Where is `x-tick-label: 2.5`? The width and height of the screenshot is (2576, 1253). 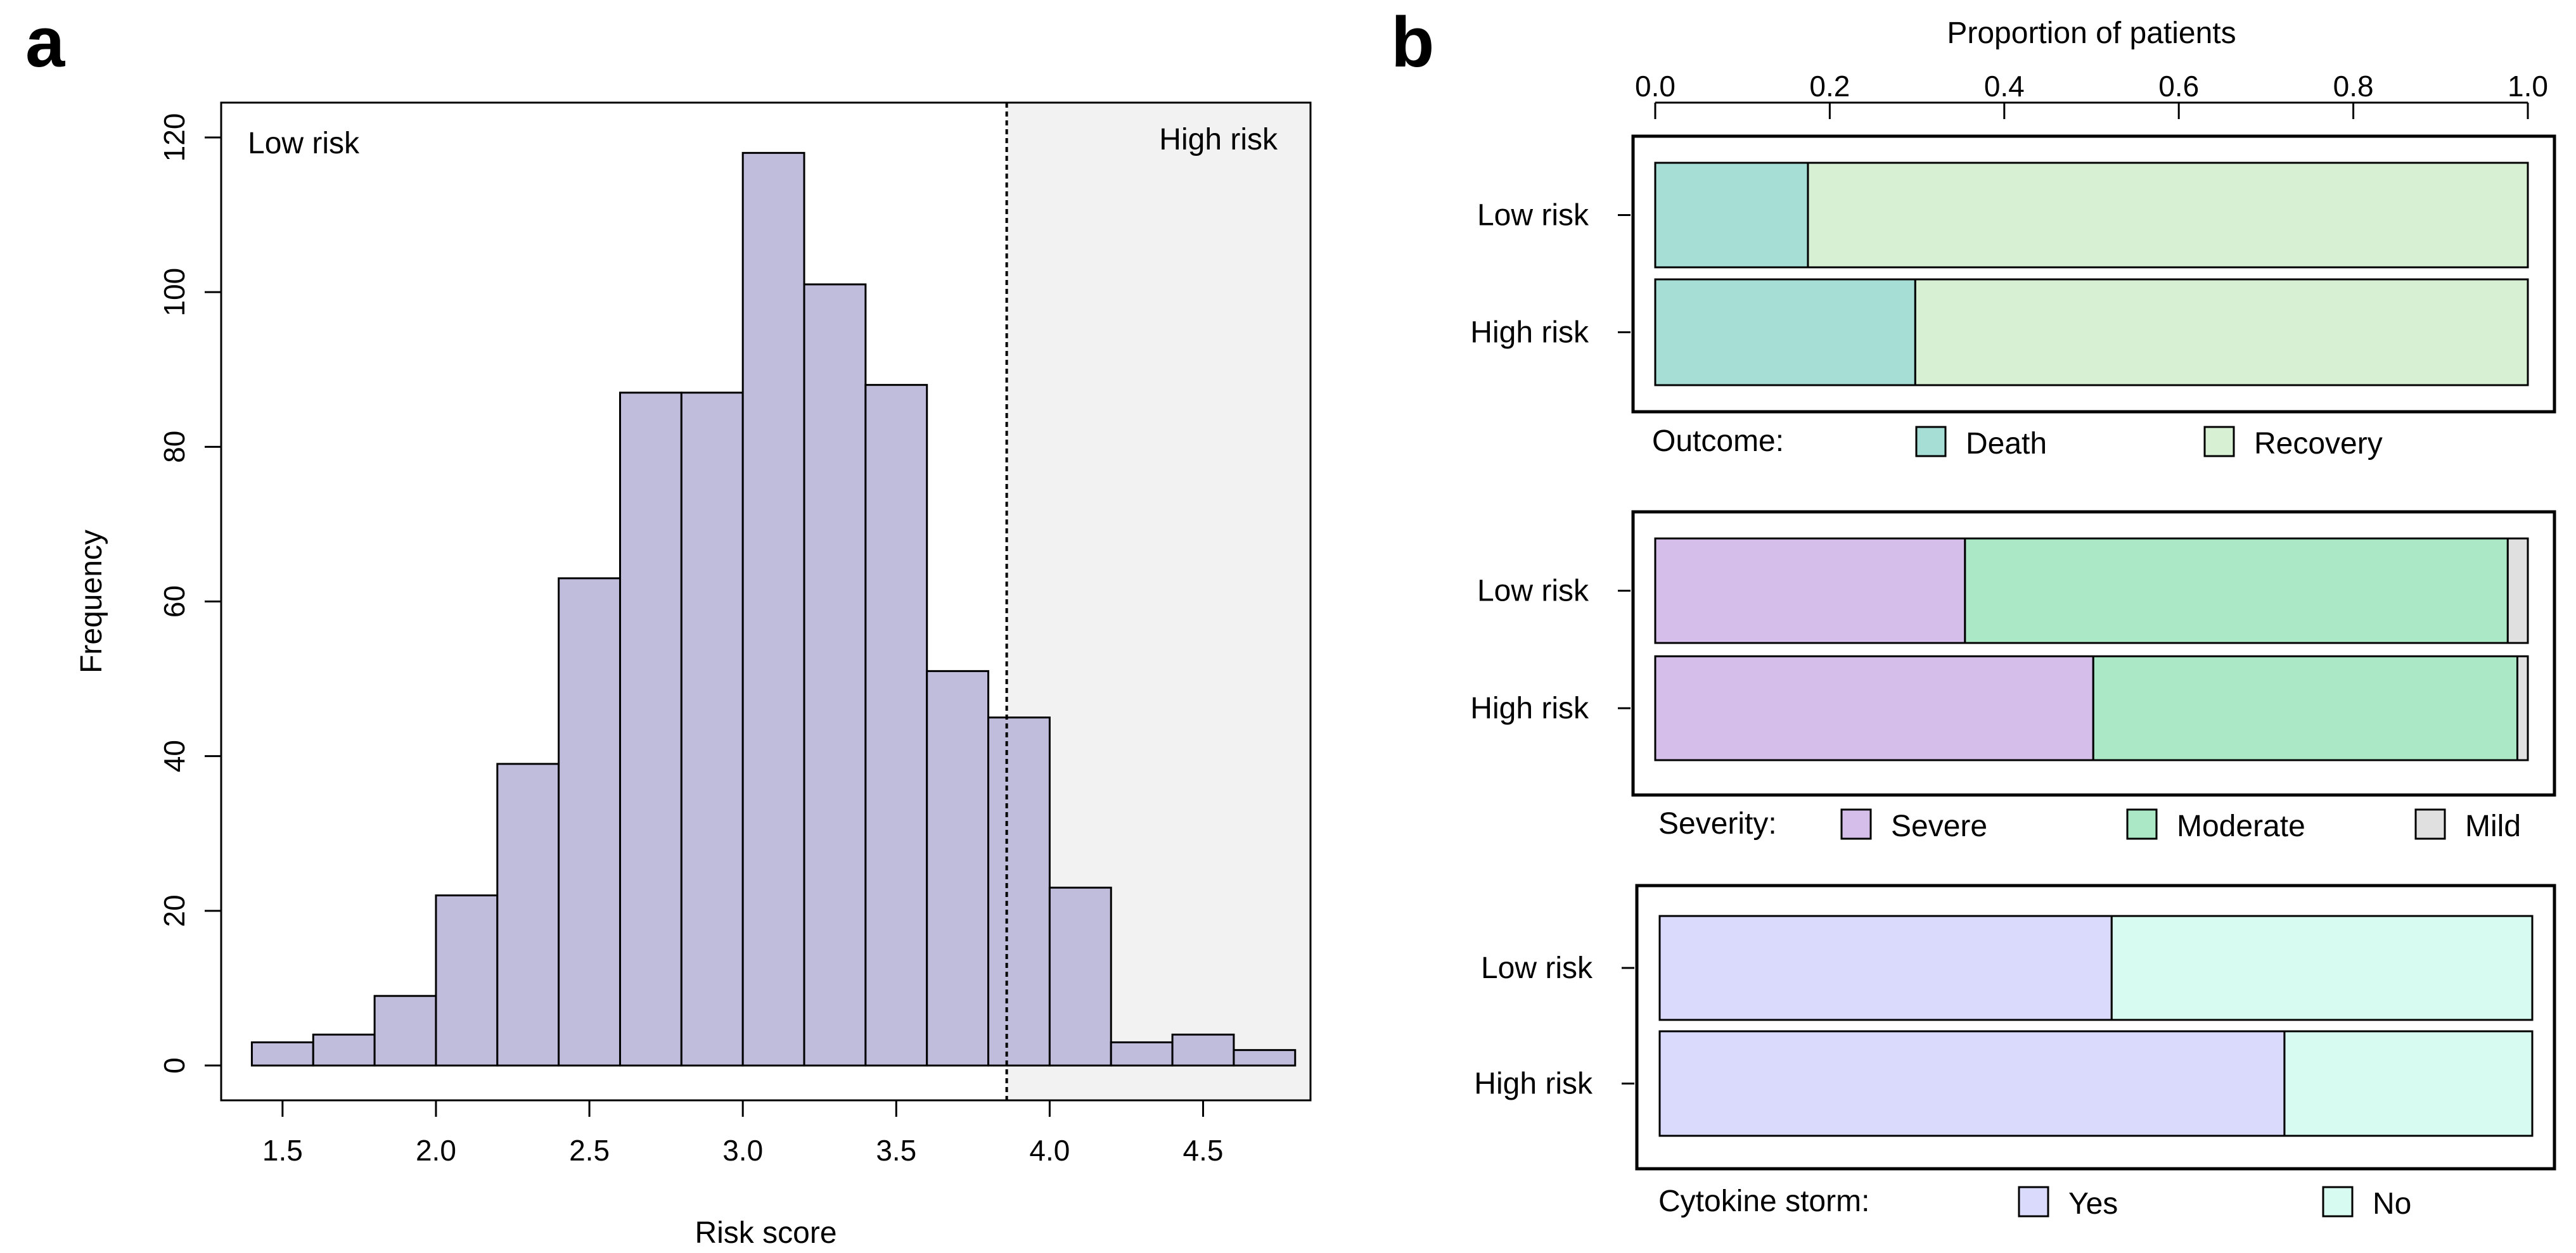 x-tick-label: 2.5 is located at coordinates (589, 1150).